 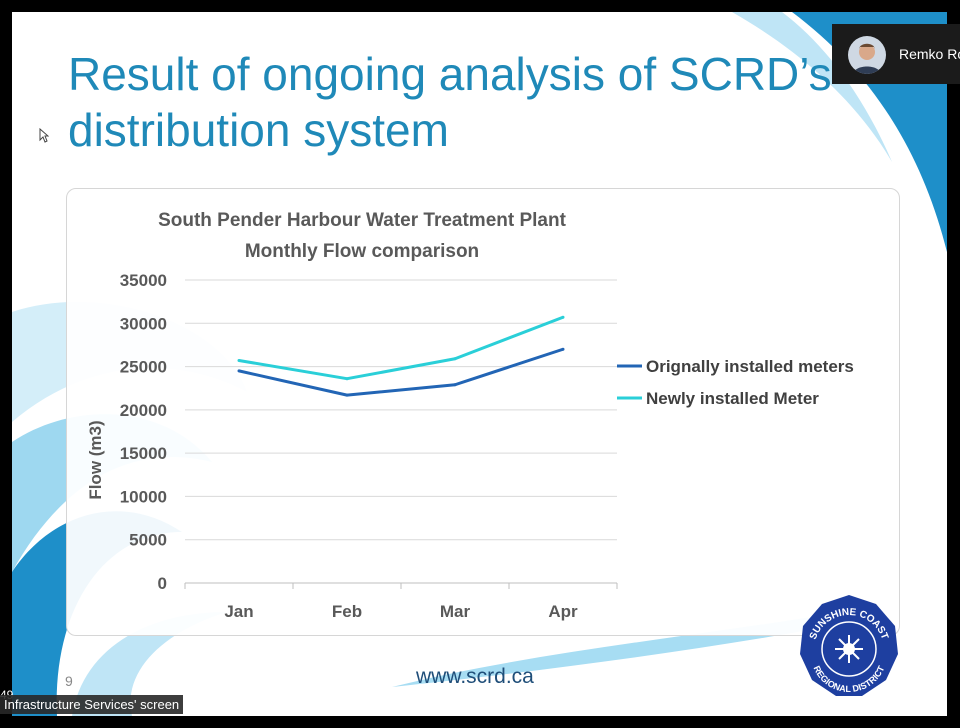 I want to click on presenter-avatar, so click(x=867, y=55).